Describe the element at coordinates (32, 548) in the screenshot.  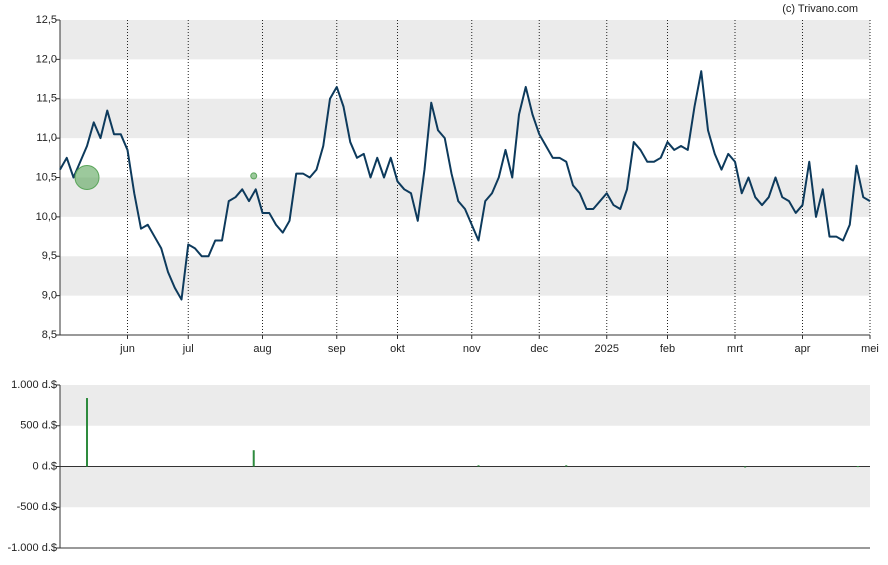
I see `y-tick-label: -1.000 d.$` at that location.